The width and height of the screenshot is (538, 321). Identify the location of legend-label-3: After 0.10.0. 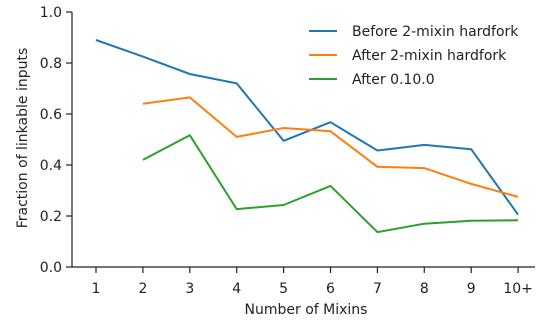
(393, 80).